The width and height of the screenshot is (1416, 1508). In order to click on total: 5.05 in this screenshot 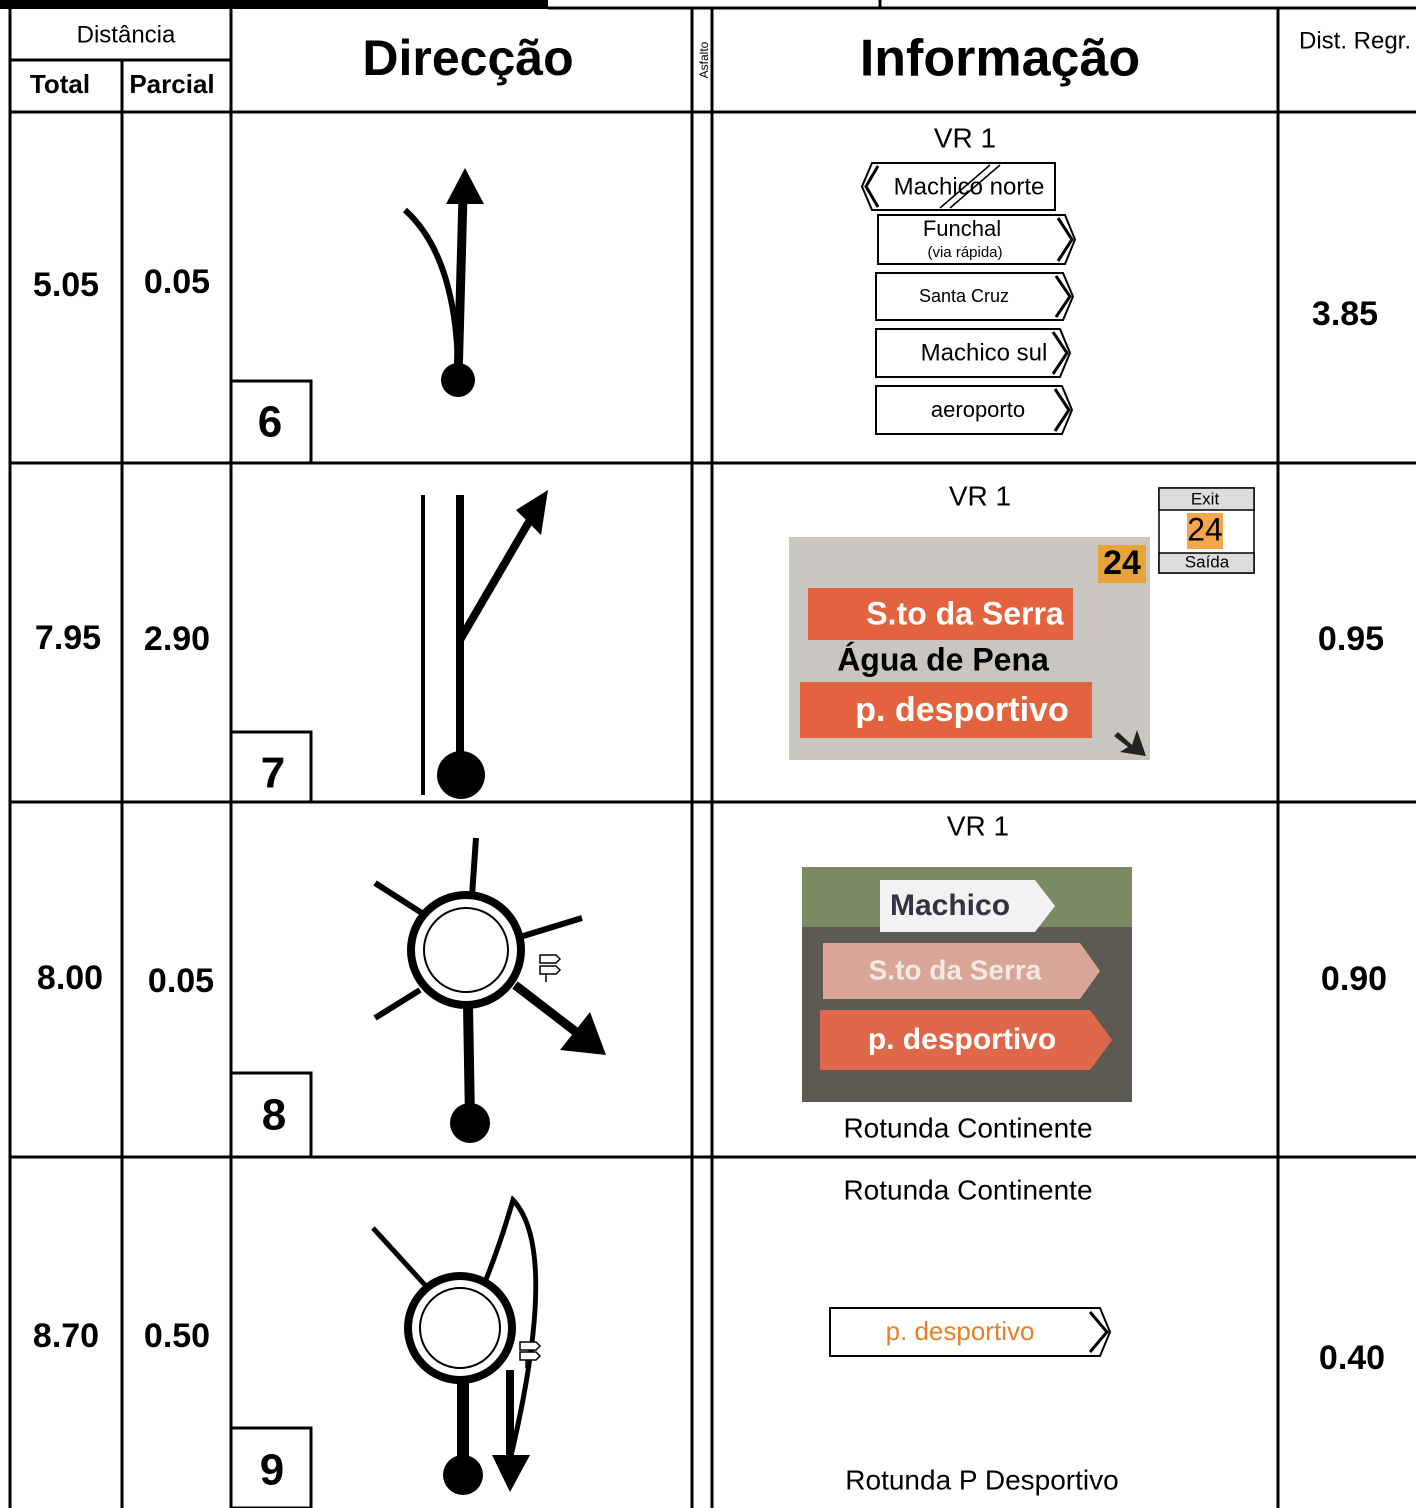, I will do `click(66, 285)`.